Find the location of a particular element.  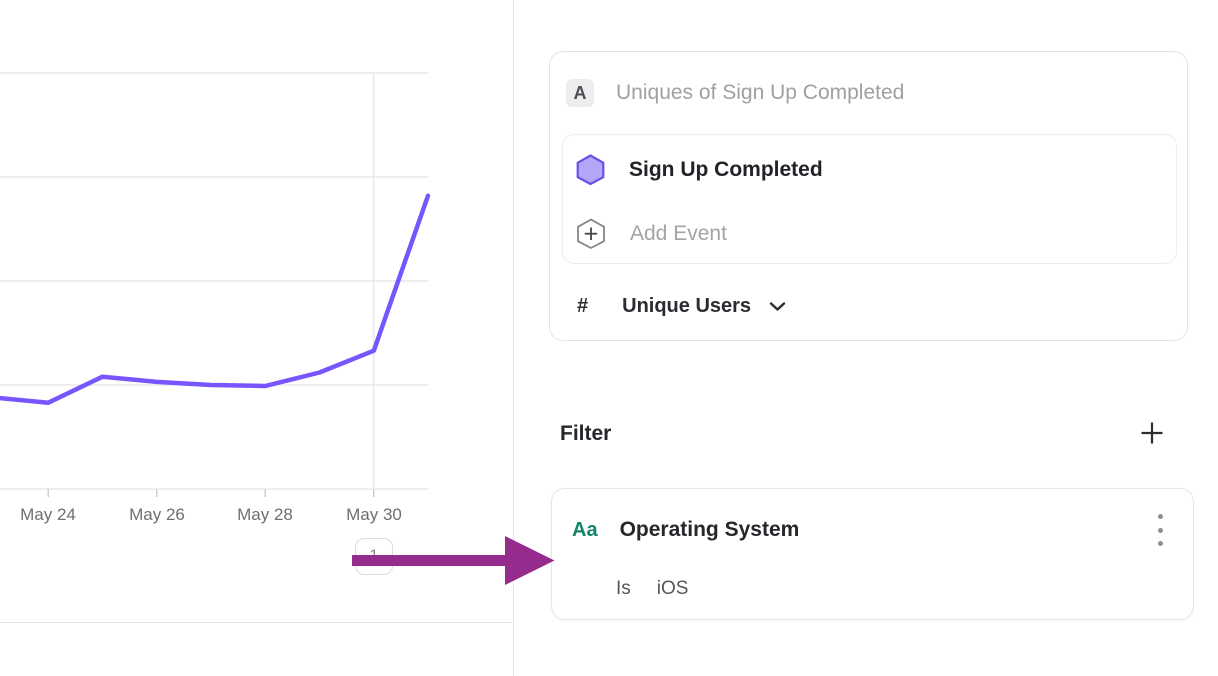

string-property-type-icon: Aa is located at coordinates (585, 529).